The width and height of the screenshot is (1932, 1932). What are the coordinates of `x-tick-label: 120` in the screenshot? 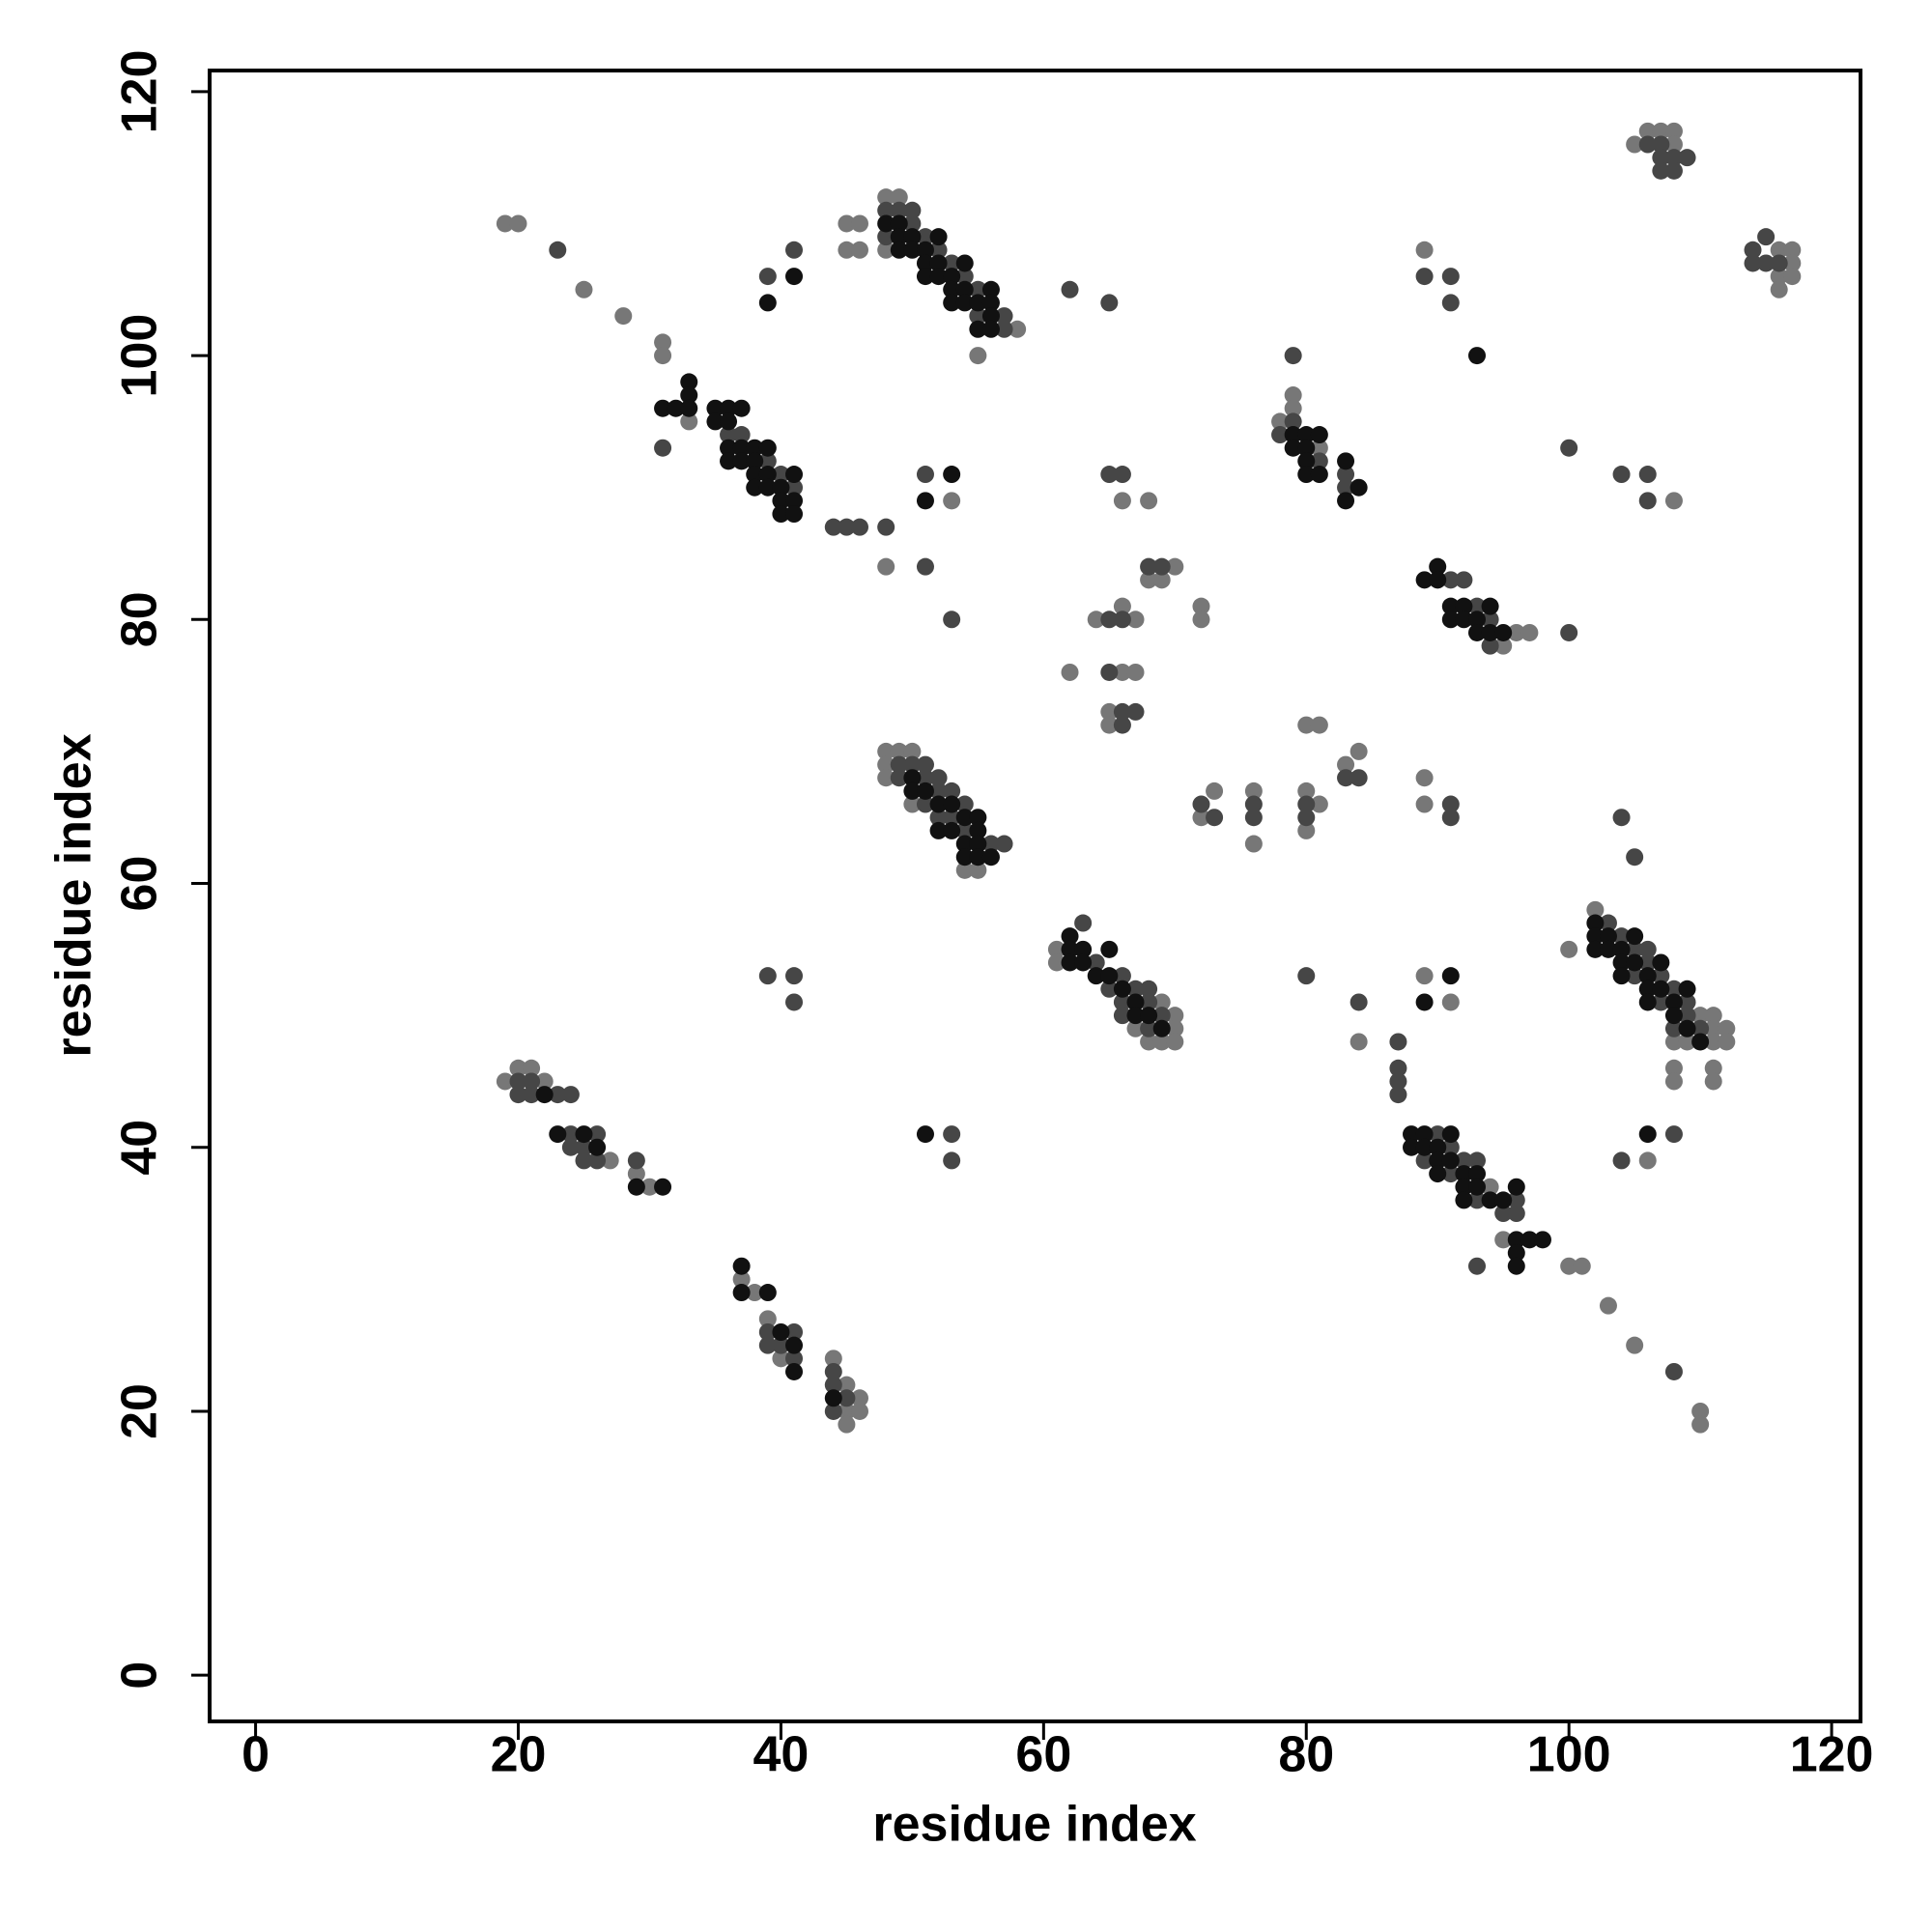 It's located at (1832, 1755).